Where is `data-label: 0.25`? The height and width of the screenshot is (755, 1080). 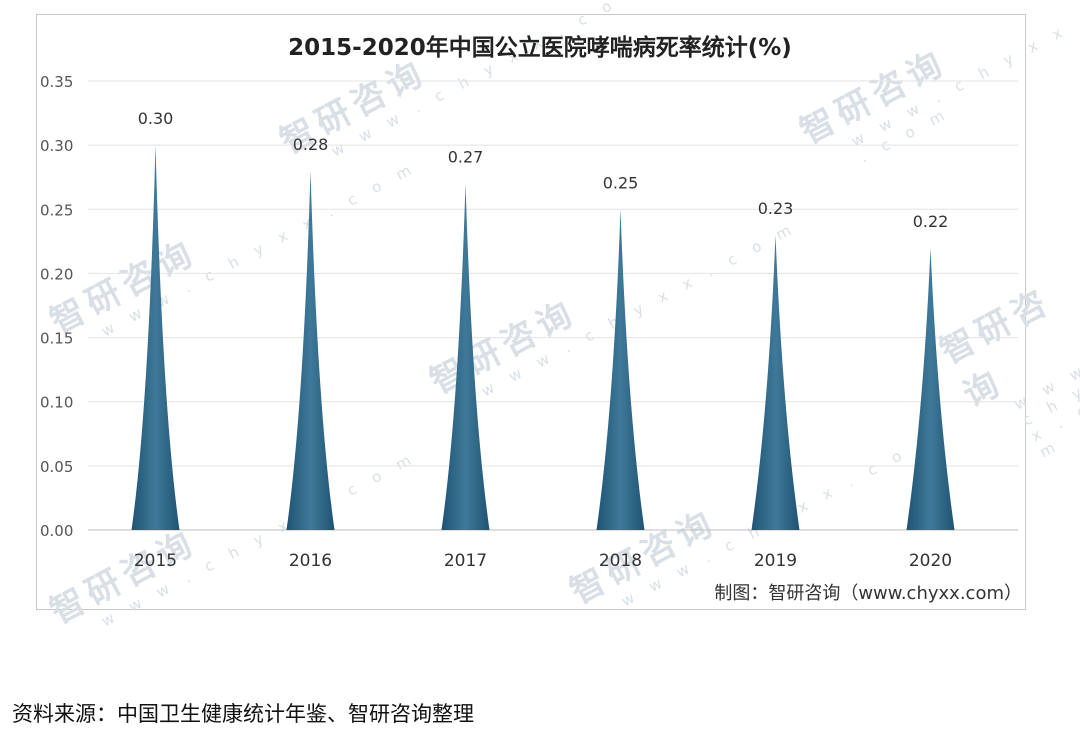
data-label: 0.25 is located at coordinates (621, 182).